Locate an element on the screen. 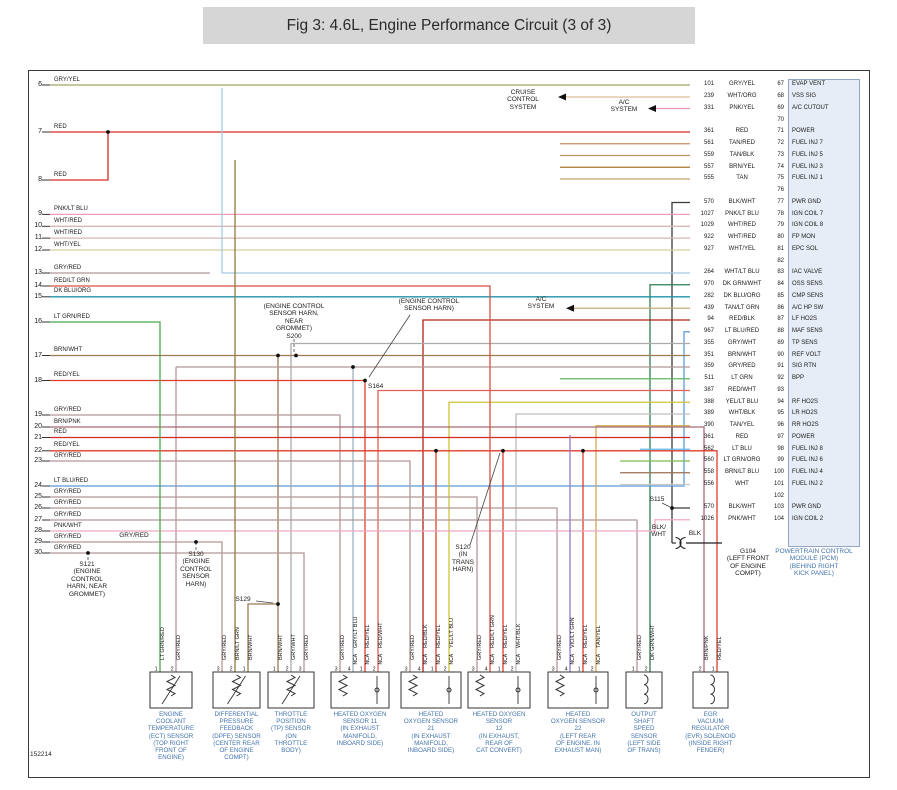 The image size is (897, 790). ho2s-21-resistor-symbol is located at coordinates (413, 685).